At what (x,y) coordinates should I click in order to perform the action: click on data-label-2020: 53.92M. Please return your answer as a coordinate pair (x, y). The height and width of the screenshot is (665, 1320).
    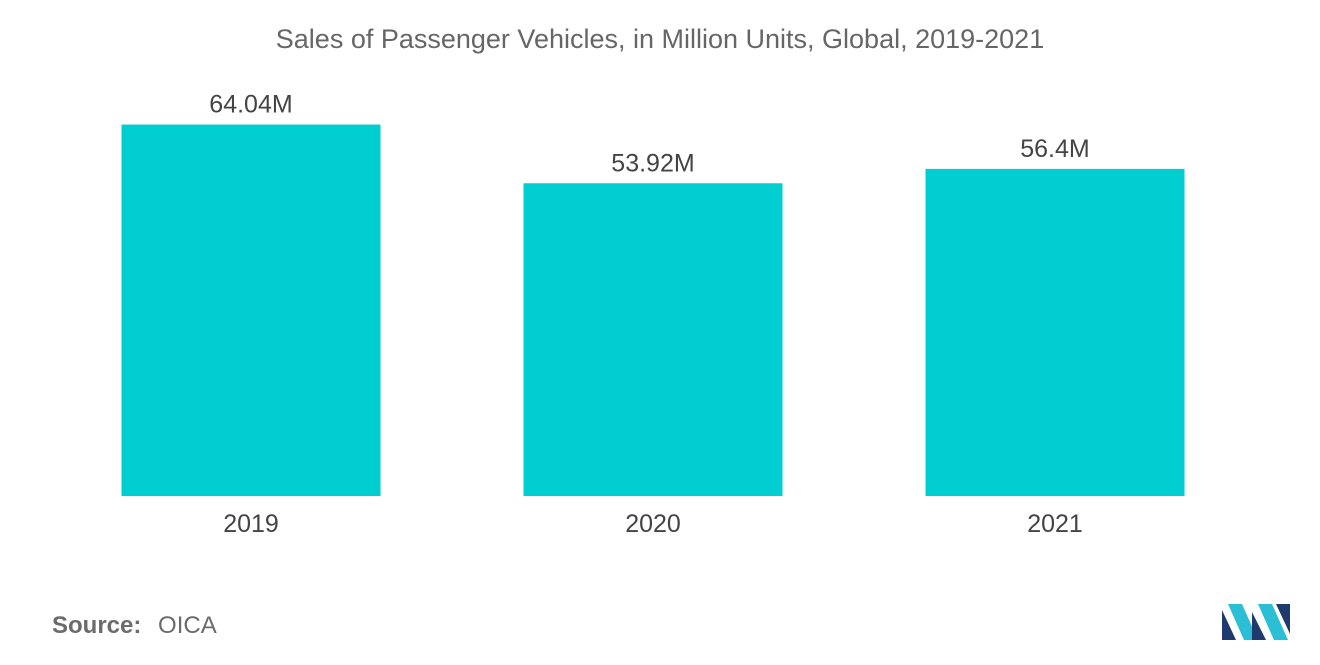
    Looking at the image, I should click on (652, 163).